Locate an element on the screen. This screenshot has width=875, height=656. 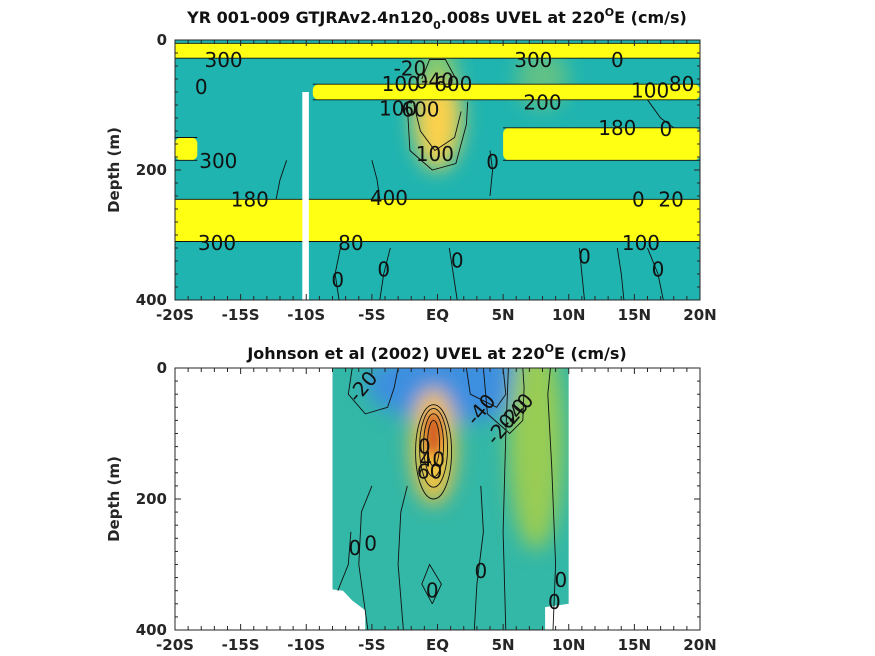
contour-label: 400 is located at coordinates (389, 198).